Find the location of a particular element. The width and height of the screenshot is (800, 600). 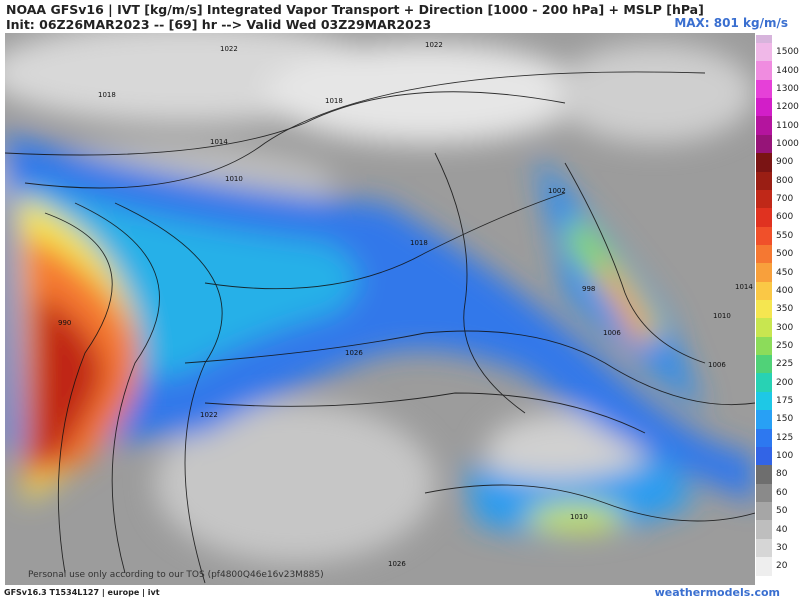

colorbar-label: 1000 is located at coordinates (787, 143).